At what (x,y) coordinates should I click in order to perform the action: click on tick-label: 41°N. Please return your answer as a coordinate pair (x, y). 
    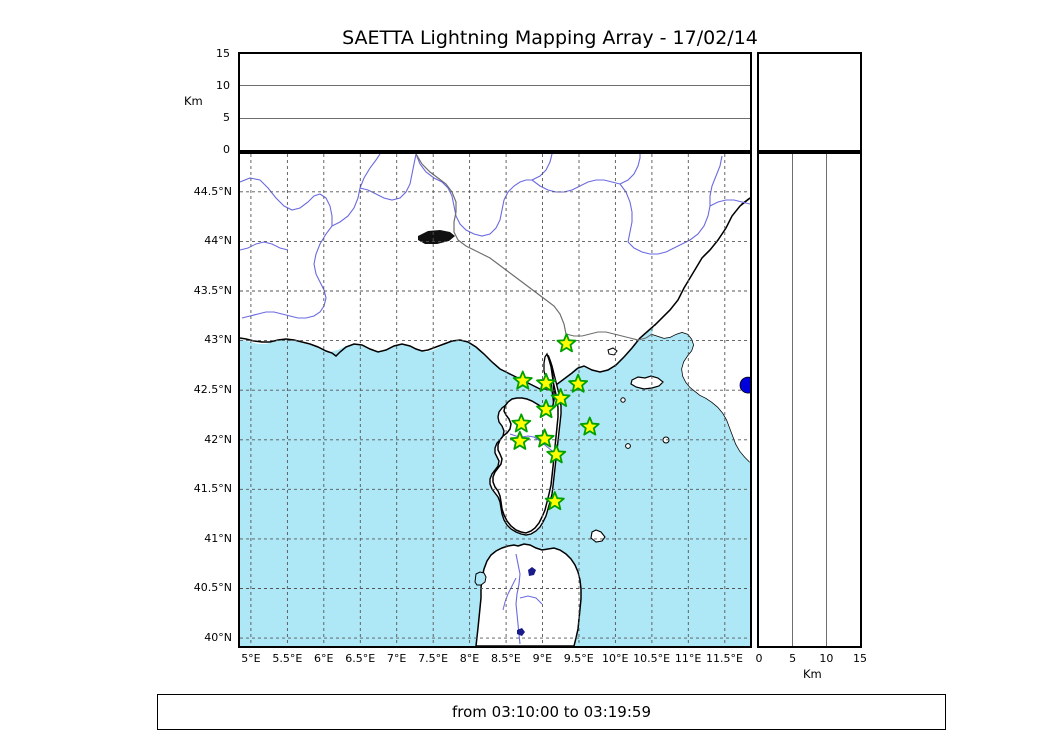
    Looking at the image, I should click on (218, 538).